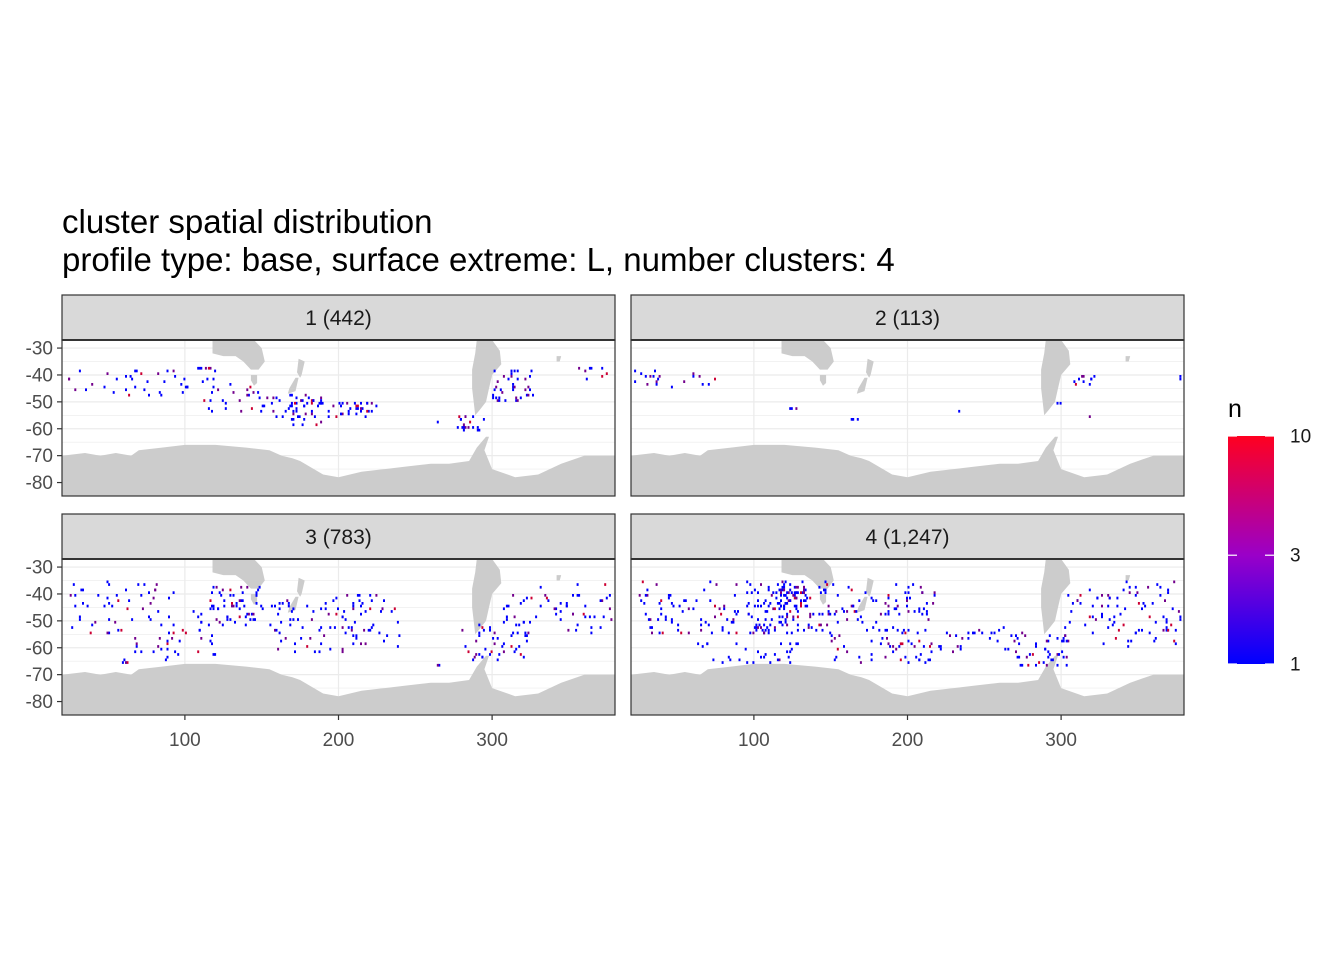 The image size is (1344, 960). I want to click on y-tick-label: -30, so click(39, 349).